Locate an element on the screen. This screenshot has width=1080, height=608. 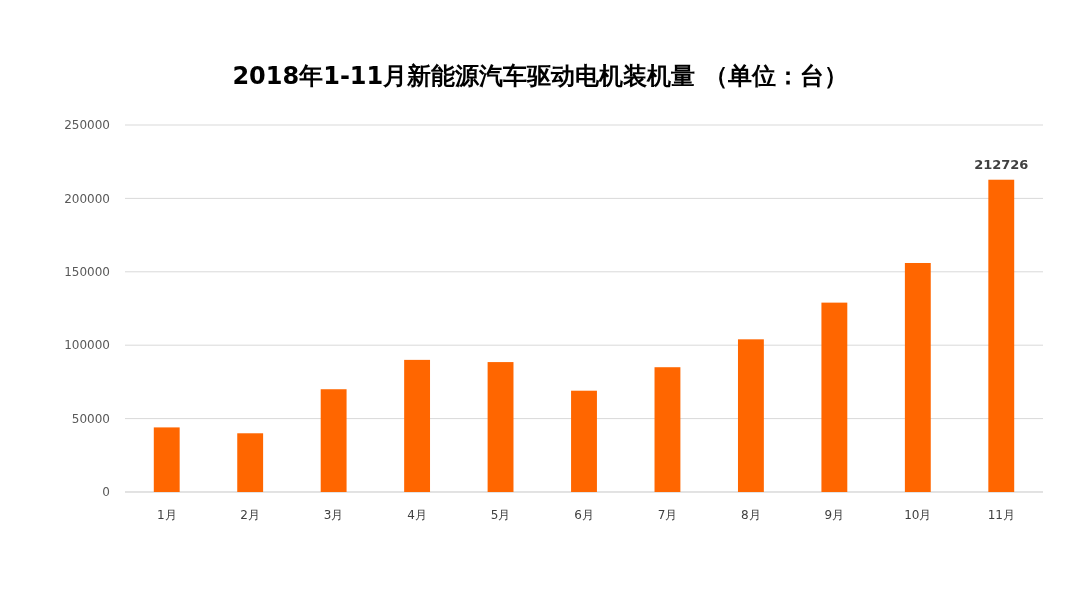
x-tick-label: 5月 is located at coordinates (500, 515).